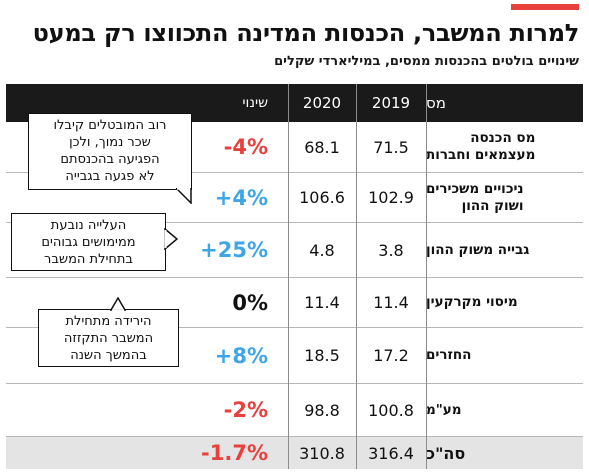 This screenshot has width=589, height=475. I want to click on table-row: +4% 106.6 102.9 ניכויים משכירים ושוק ההון, so click(294, 197).